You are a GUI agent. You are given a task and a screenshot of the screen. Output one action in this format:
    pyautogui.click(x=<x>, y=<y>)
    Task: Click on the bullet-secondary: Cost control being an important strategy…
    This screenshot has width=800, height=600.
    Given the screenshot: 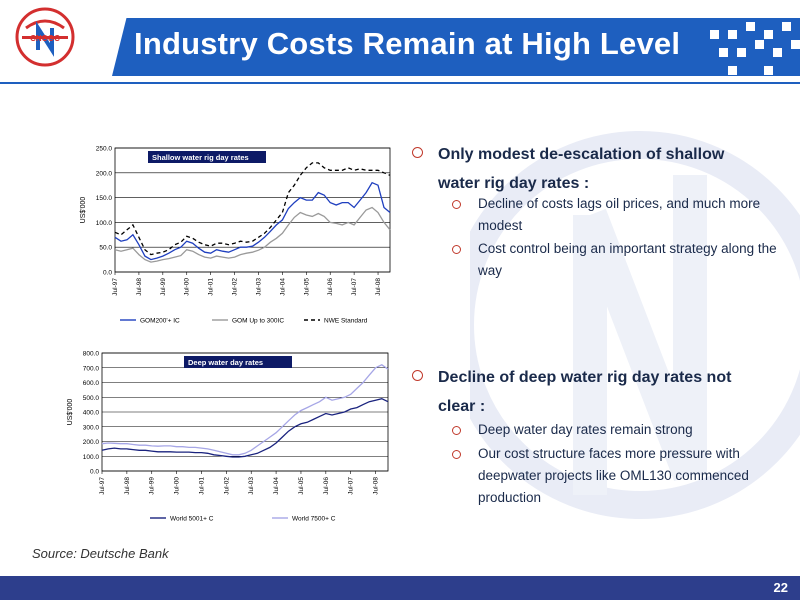 What is the action you would take?
    pyautogui.click(x=615, y=260)
    